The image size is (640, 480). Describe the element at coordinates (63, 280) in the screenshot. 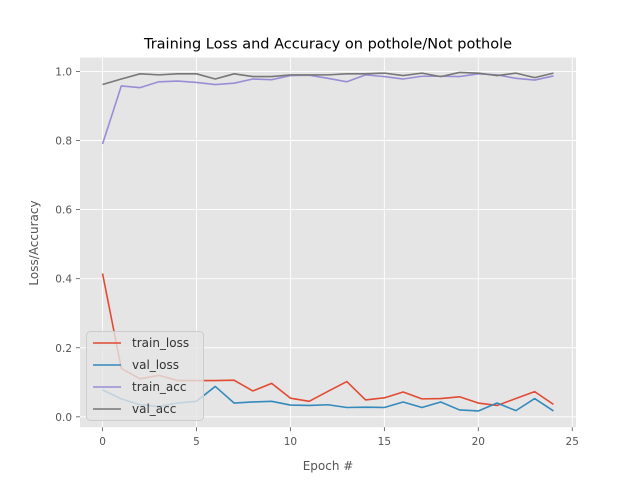

I see `y-tick-label: 0.4` at that location.